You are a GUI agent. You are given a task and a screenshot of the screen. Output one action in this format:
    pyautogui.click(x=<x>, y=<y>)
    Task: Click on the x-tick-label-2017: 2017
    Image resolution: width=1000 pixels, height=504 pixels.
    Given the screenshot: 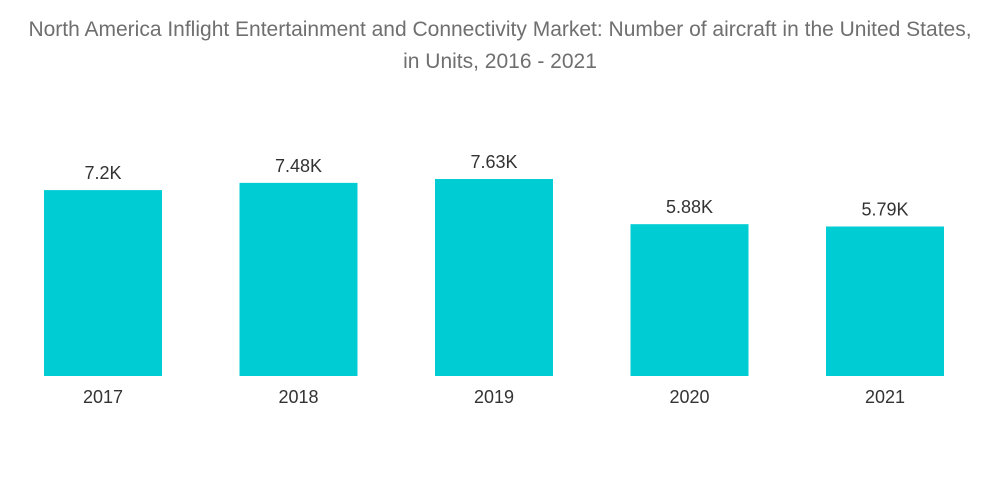 What is the action you would take?
    pyautogui.click(x=103, y=397)
    